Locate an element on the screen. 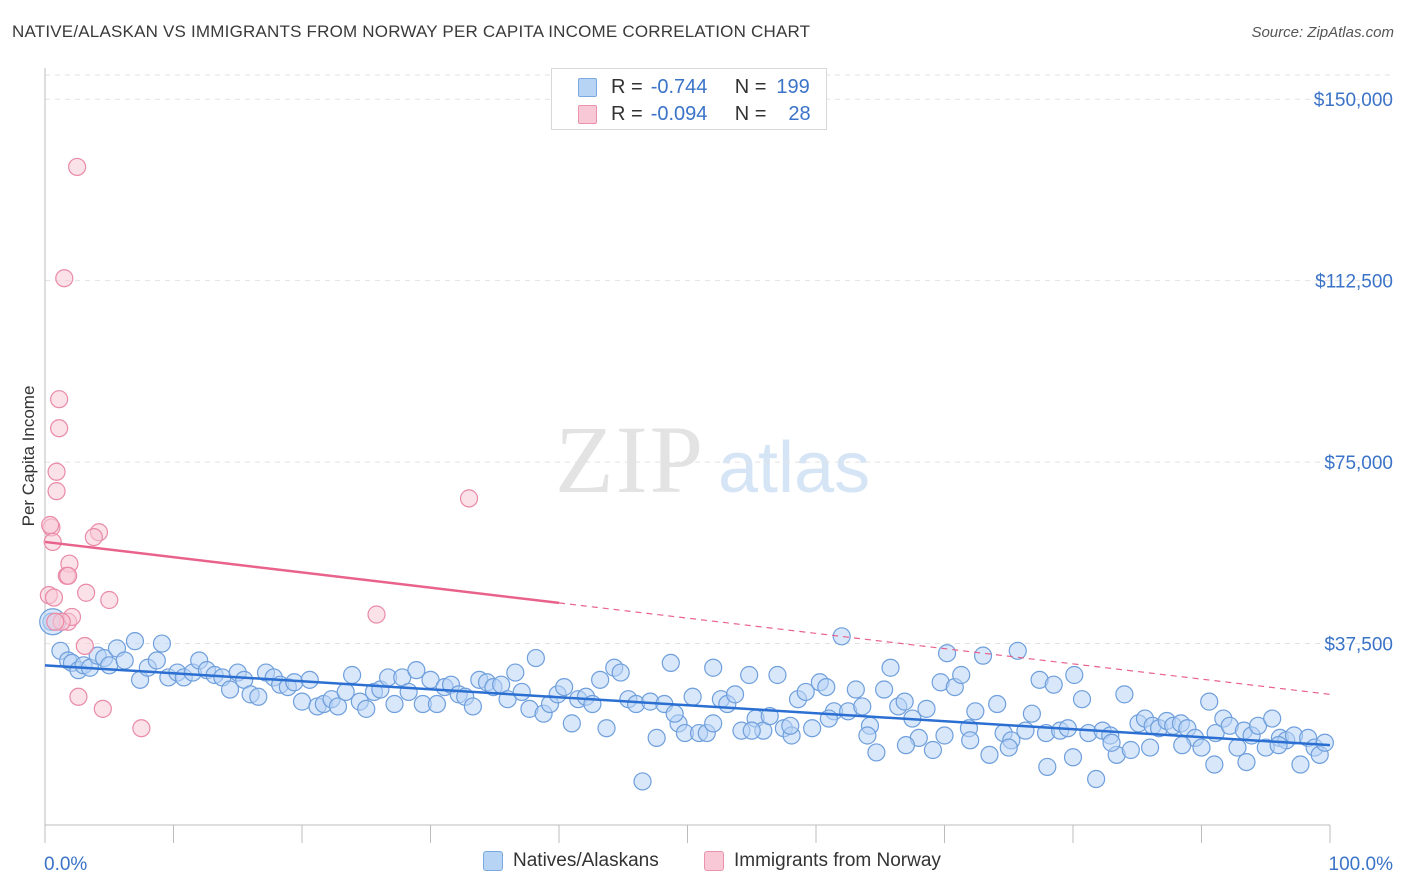 This screenshot has width=1406, height=892. y-tick-label: $112,500 is located at coordinates (1354, 282).